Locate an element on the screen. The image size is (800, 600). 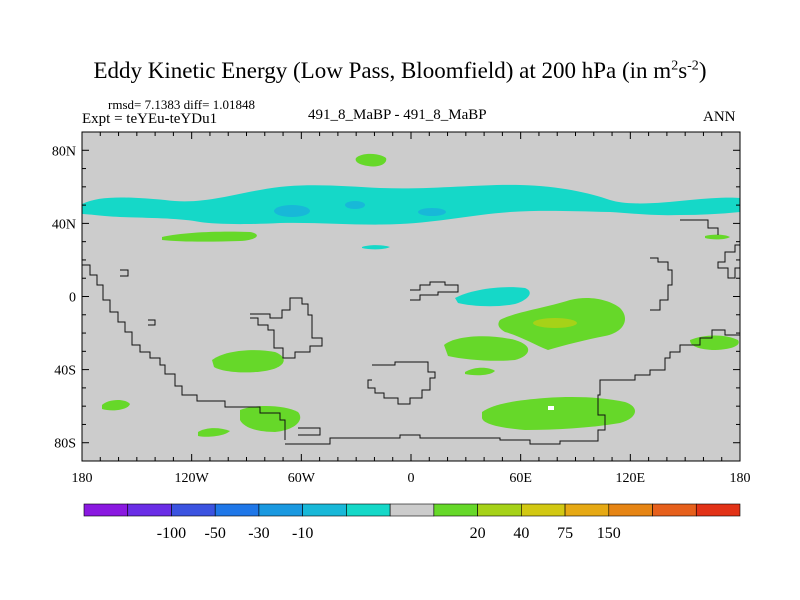
x-tick-label: 60W is located at coordinates (302, 478).